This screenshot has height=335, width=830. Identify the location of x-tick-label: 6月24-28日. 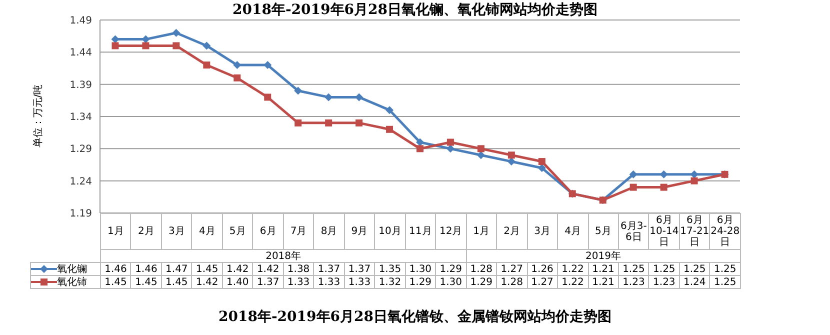
(725, 232).